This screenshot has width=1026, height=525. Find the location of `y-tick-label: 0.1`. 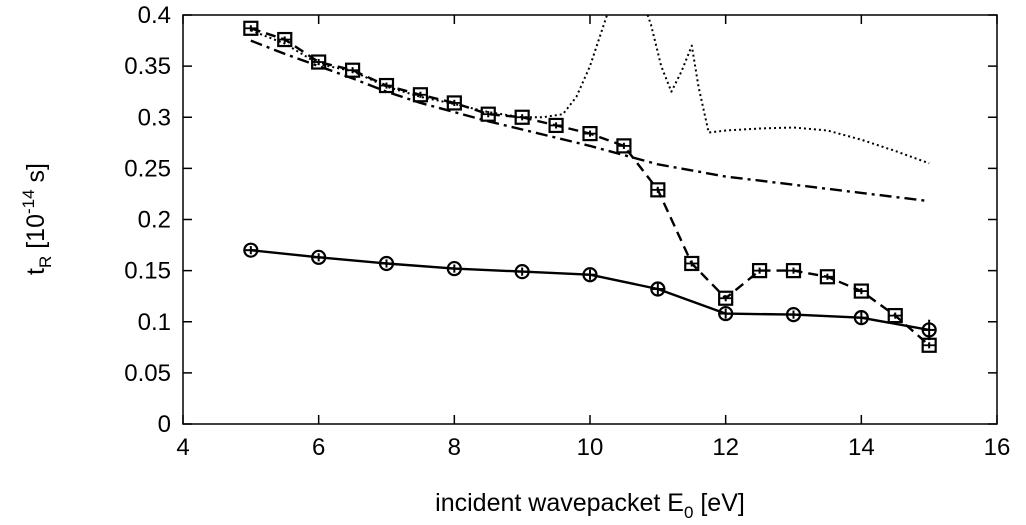

y-tick-label: 0.1 is located at coordinates (154, 322).